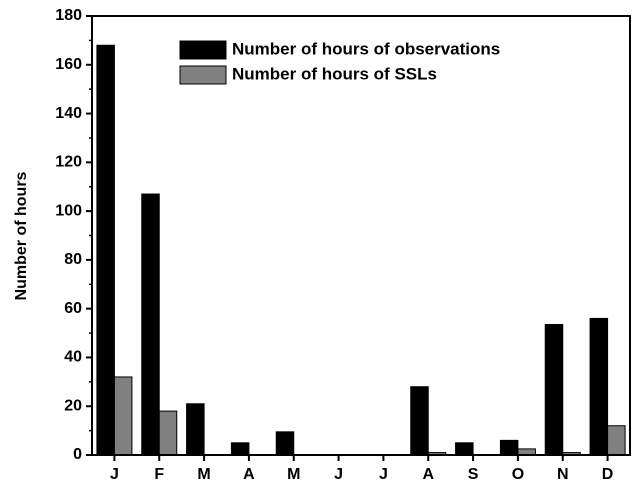 The height and width of the screenshot is (491, 632). I want to click on legend-label: Number of hours of observations, so click(366, 48).